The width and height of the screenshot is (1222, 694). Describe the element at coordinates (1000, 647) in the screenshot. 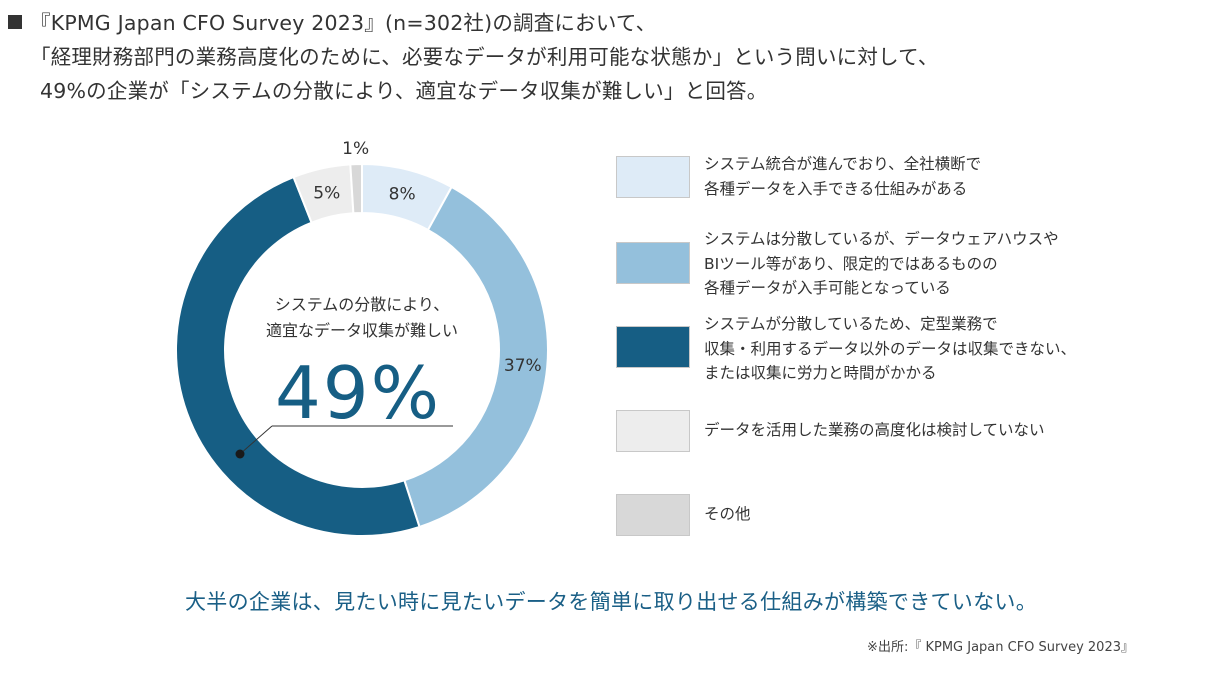

I see `source-note: ※出所:『 KPMG Japan CFO Survey 2023』` at that location.